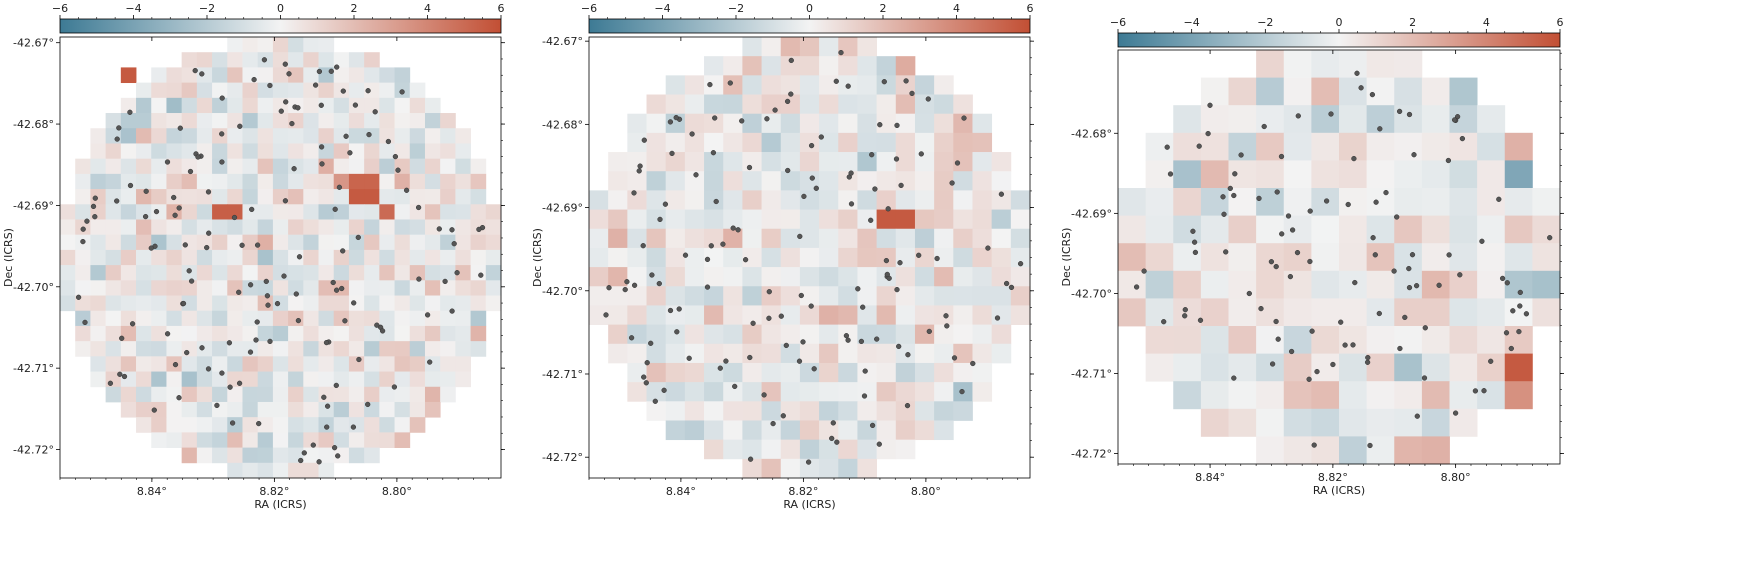 The width and height of the screenshot is (1750, 573). What do you see at coordinates (1091, 133) in the screenshot?
I see `y-tick-label: -42.68°` at bounding box center [1091, 133].